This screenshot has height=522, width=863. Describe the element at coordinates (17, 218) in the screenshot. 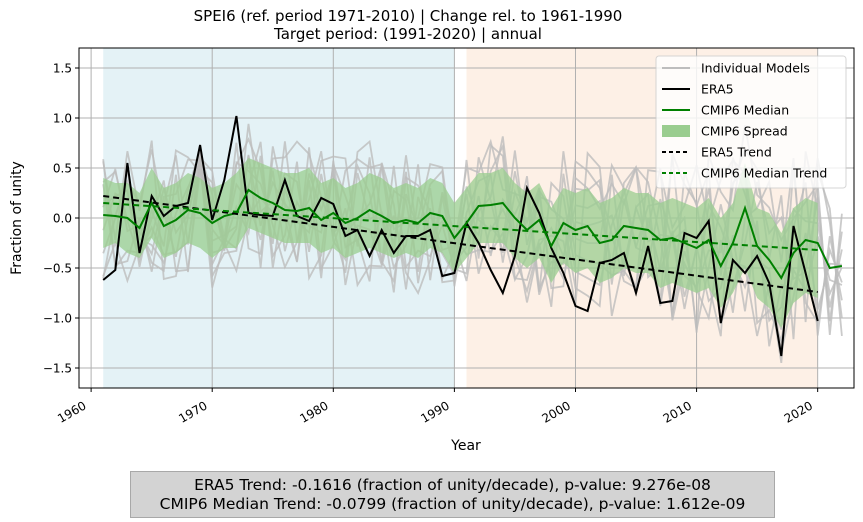

I see `y-axis-label: Fraction of unity` at that location.